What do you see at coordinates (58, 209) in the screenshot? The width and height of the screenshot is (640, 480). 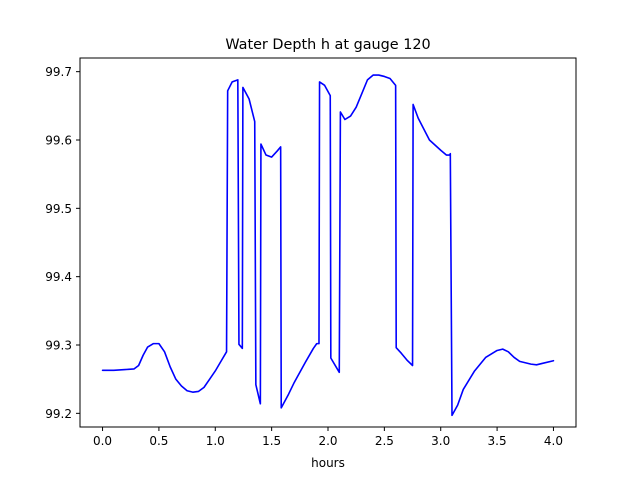 I see `y-tick-label: 99.5` at bounding box center [58, 209].